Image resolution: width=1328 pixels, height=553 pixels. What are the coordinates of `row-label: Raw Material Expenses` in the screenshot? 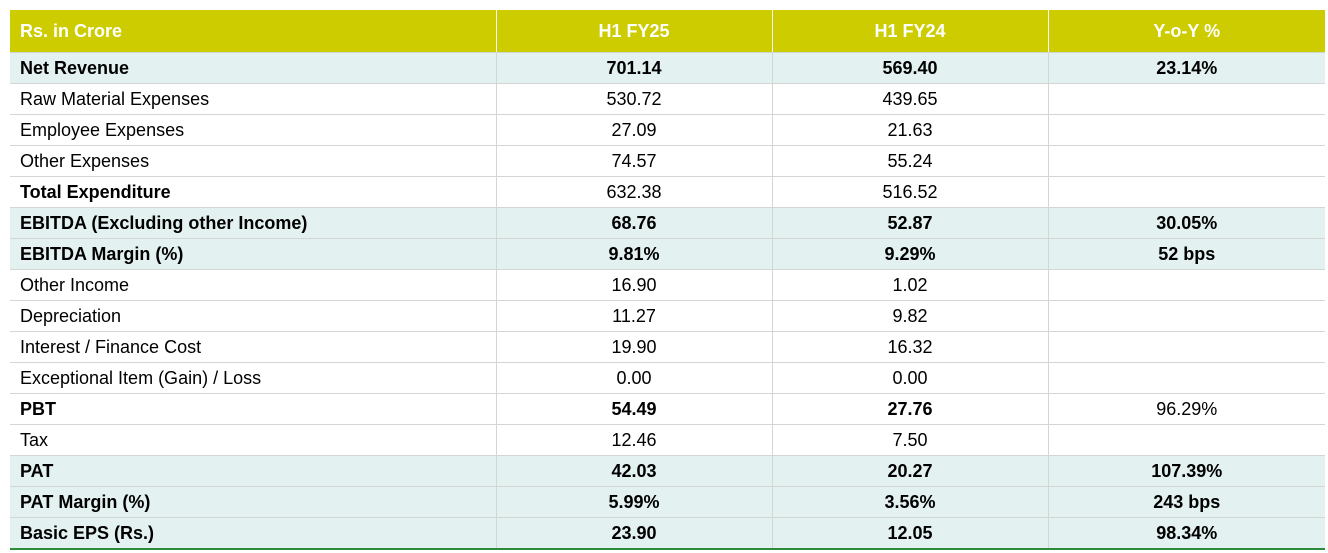 It's located at (253, 99).